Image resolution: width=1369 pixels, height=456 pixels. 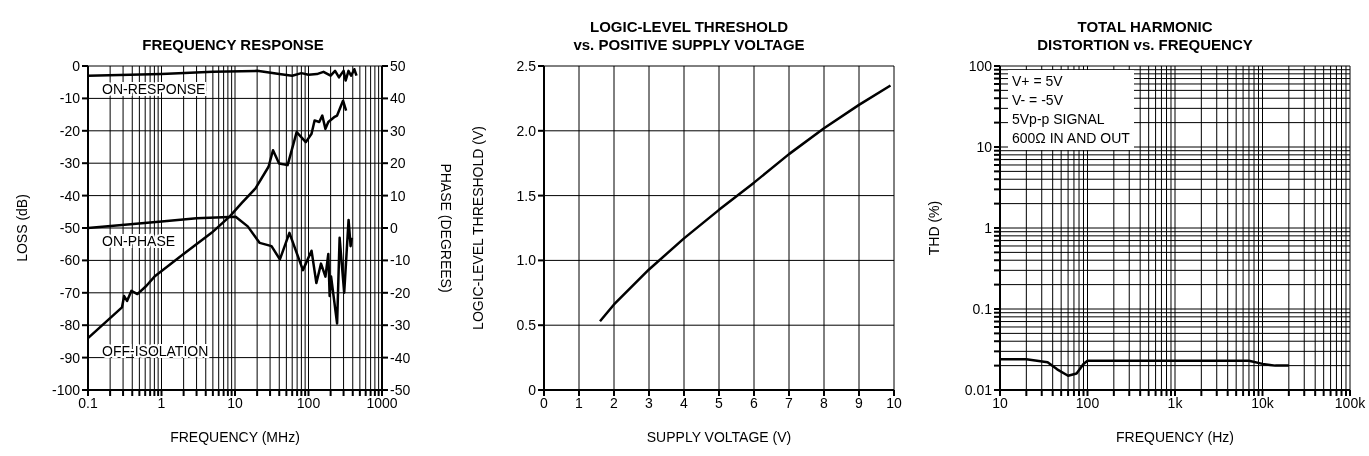 What do you see at coordinates (398, 195) in the screenshot?
I see `y2-tick-label: 10` at bounding box center [398, 195].